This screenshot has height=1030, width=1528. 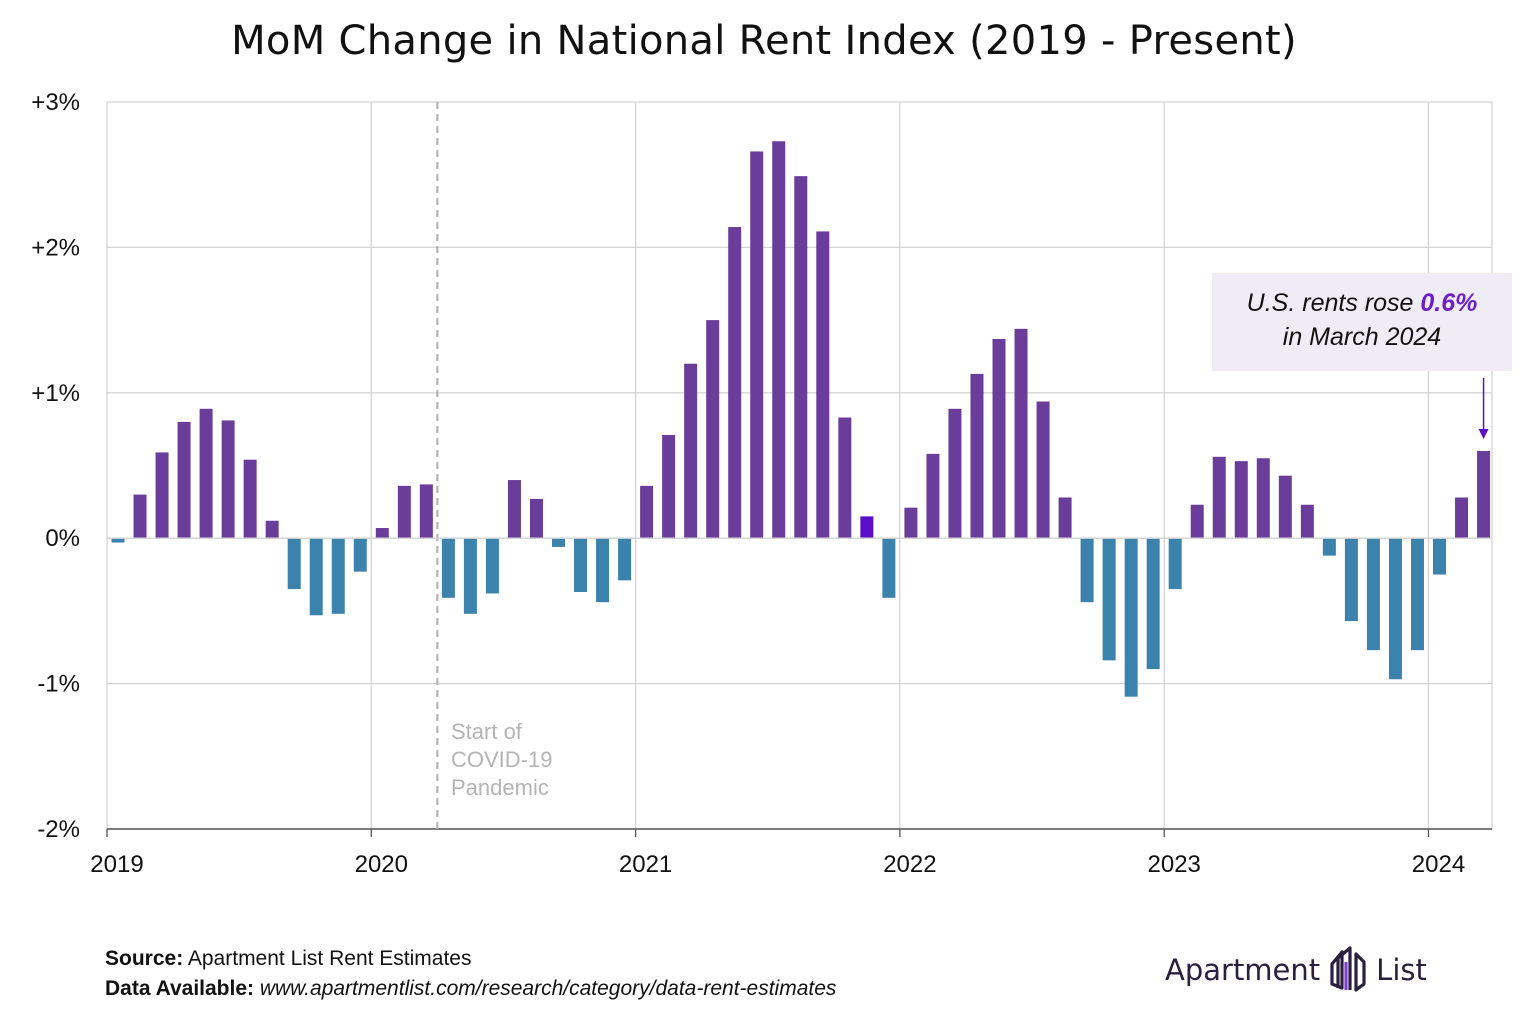 I want to click on covid-label-line3: Pandemic, so click(x=500, y=787).